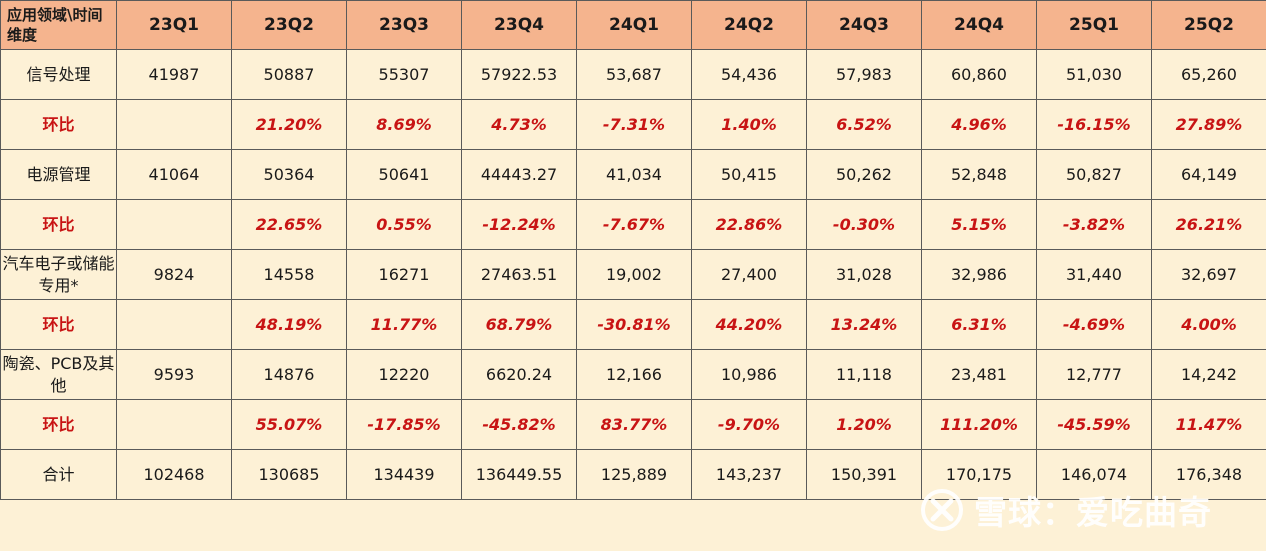  Describe the element at coordinates (58, 274) in the screenshot. I see `category-label: 汽车电子或储能专用*` at that location.